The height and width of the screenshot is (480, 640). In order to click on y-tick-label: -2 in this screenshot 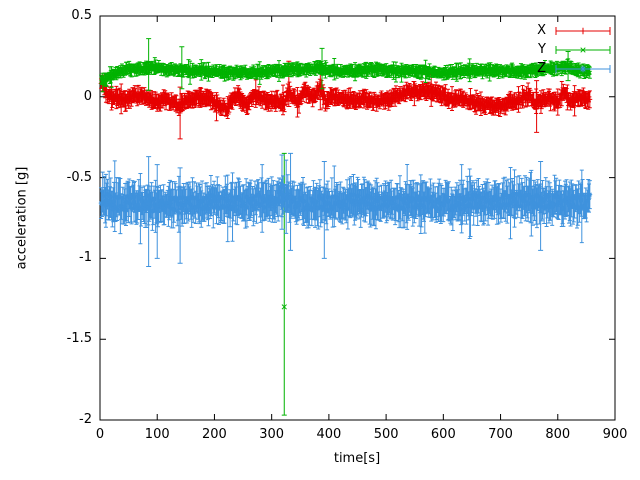, I will do `click(85, 419)`.